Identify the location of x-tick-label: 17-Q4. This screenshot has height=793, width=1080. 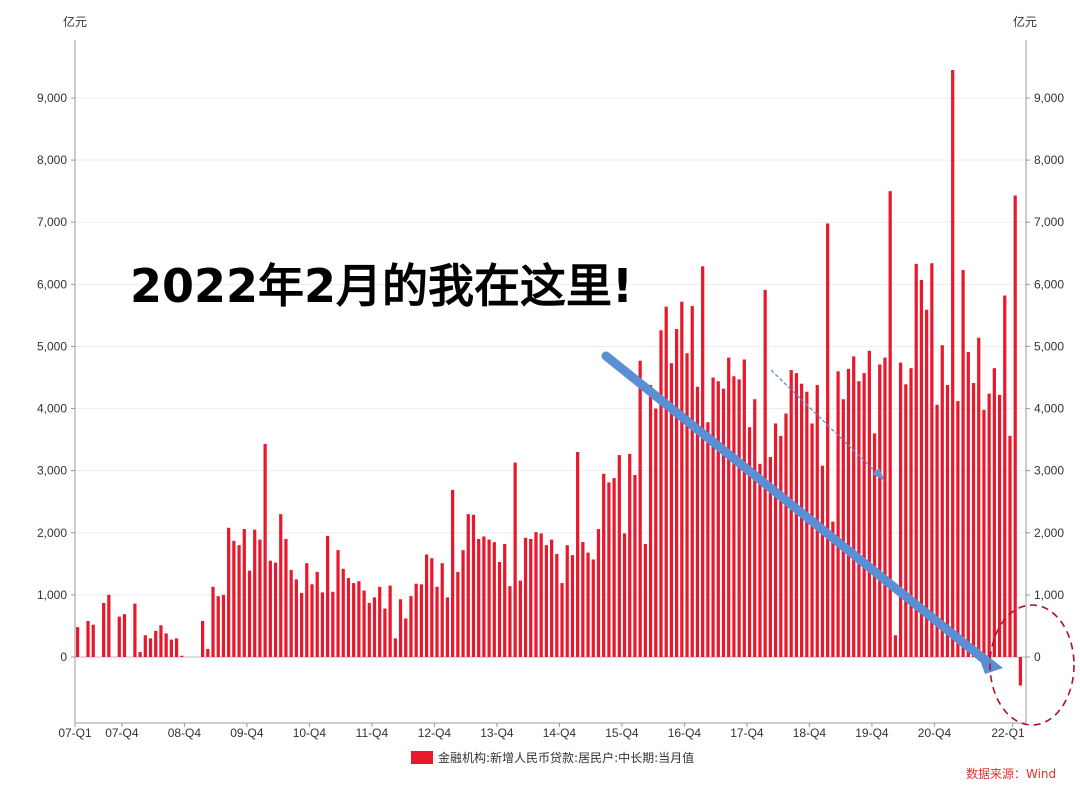
(747, 733).